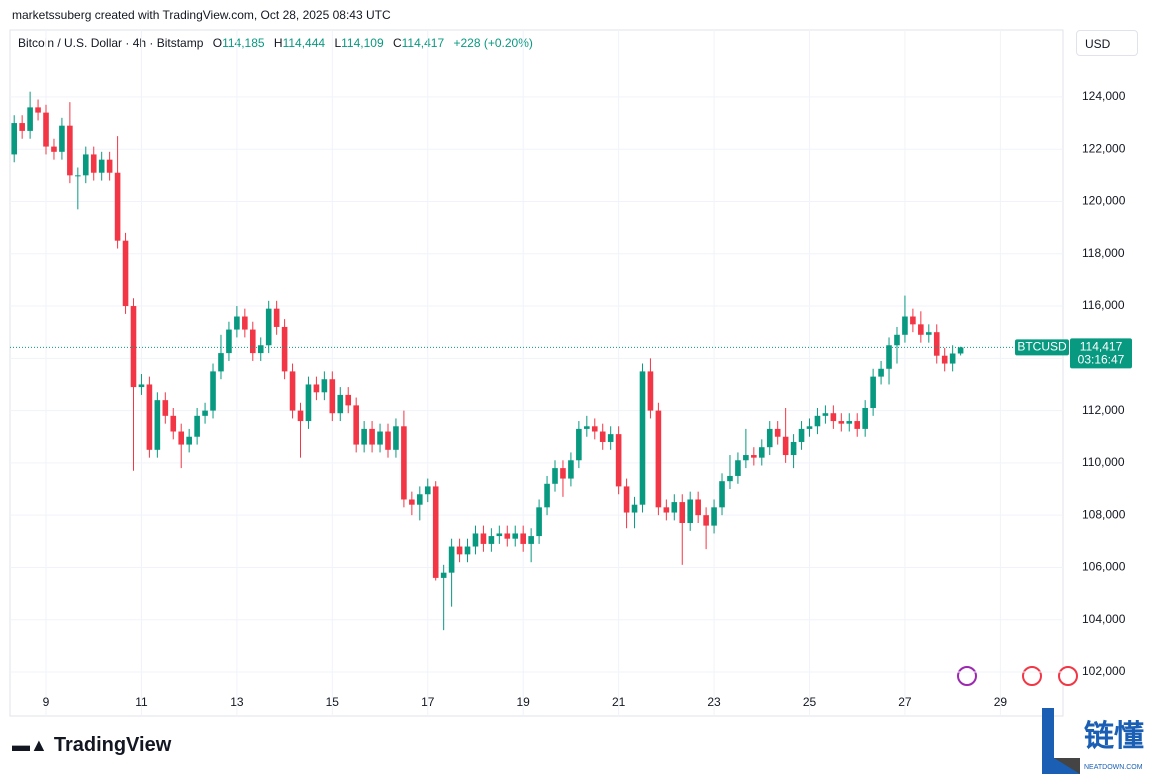 This screenshot has height=776, width=1154. What do you see at coordinates (237, 702) in the screenshot?
I see `x-tick-label: 13` at bounding box center [237, 702].